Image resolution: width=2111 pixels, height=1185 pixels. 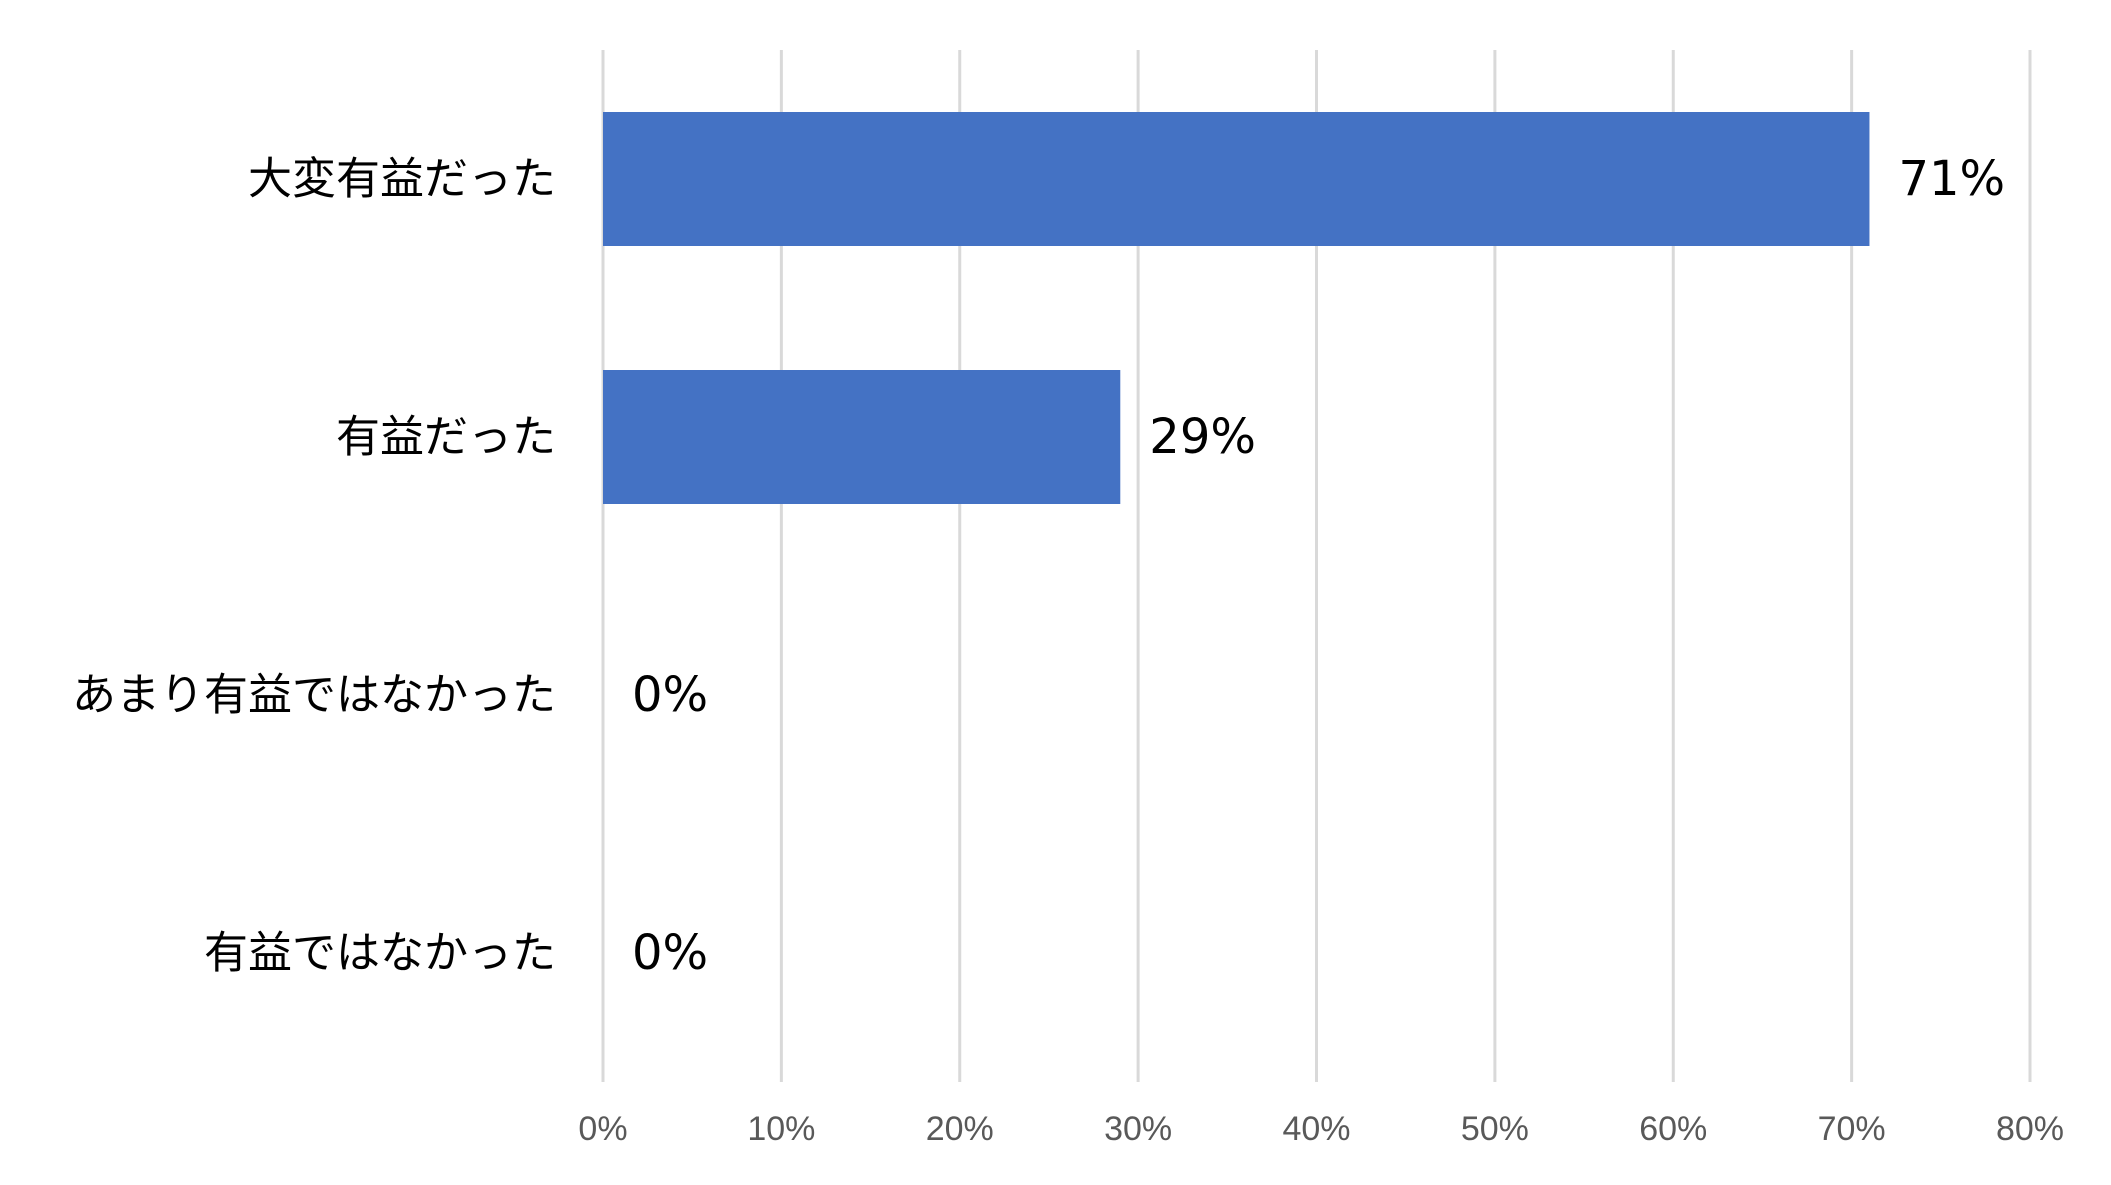 What do you see at coordinates (1852, 1129) in the screenshot?
I see `x-tick-label: 70%` at bounding box center [1852, 1129].